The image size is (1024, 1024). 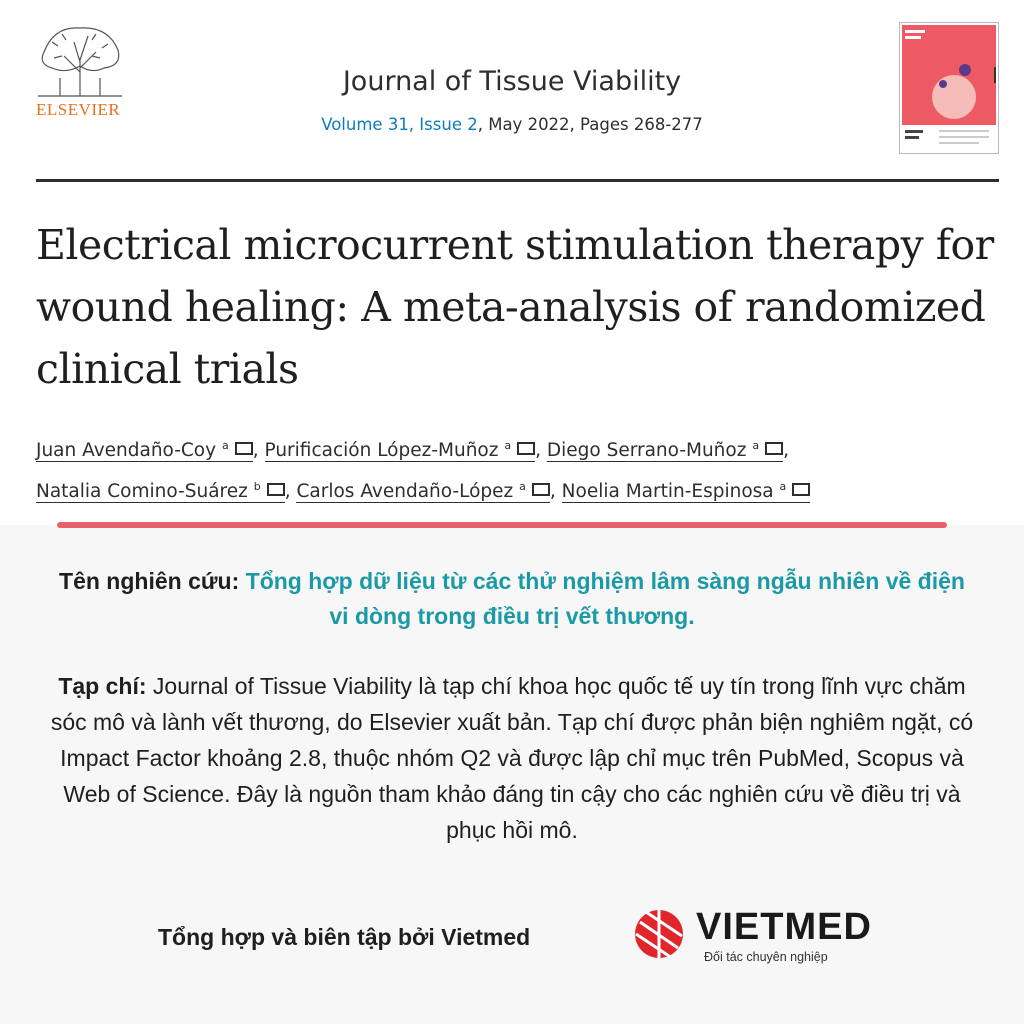 What do you see at coordinates (502, 525) in the screenshot?
I see `divider` at bounding box center [502, 525].